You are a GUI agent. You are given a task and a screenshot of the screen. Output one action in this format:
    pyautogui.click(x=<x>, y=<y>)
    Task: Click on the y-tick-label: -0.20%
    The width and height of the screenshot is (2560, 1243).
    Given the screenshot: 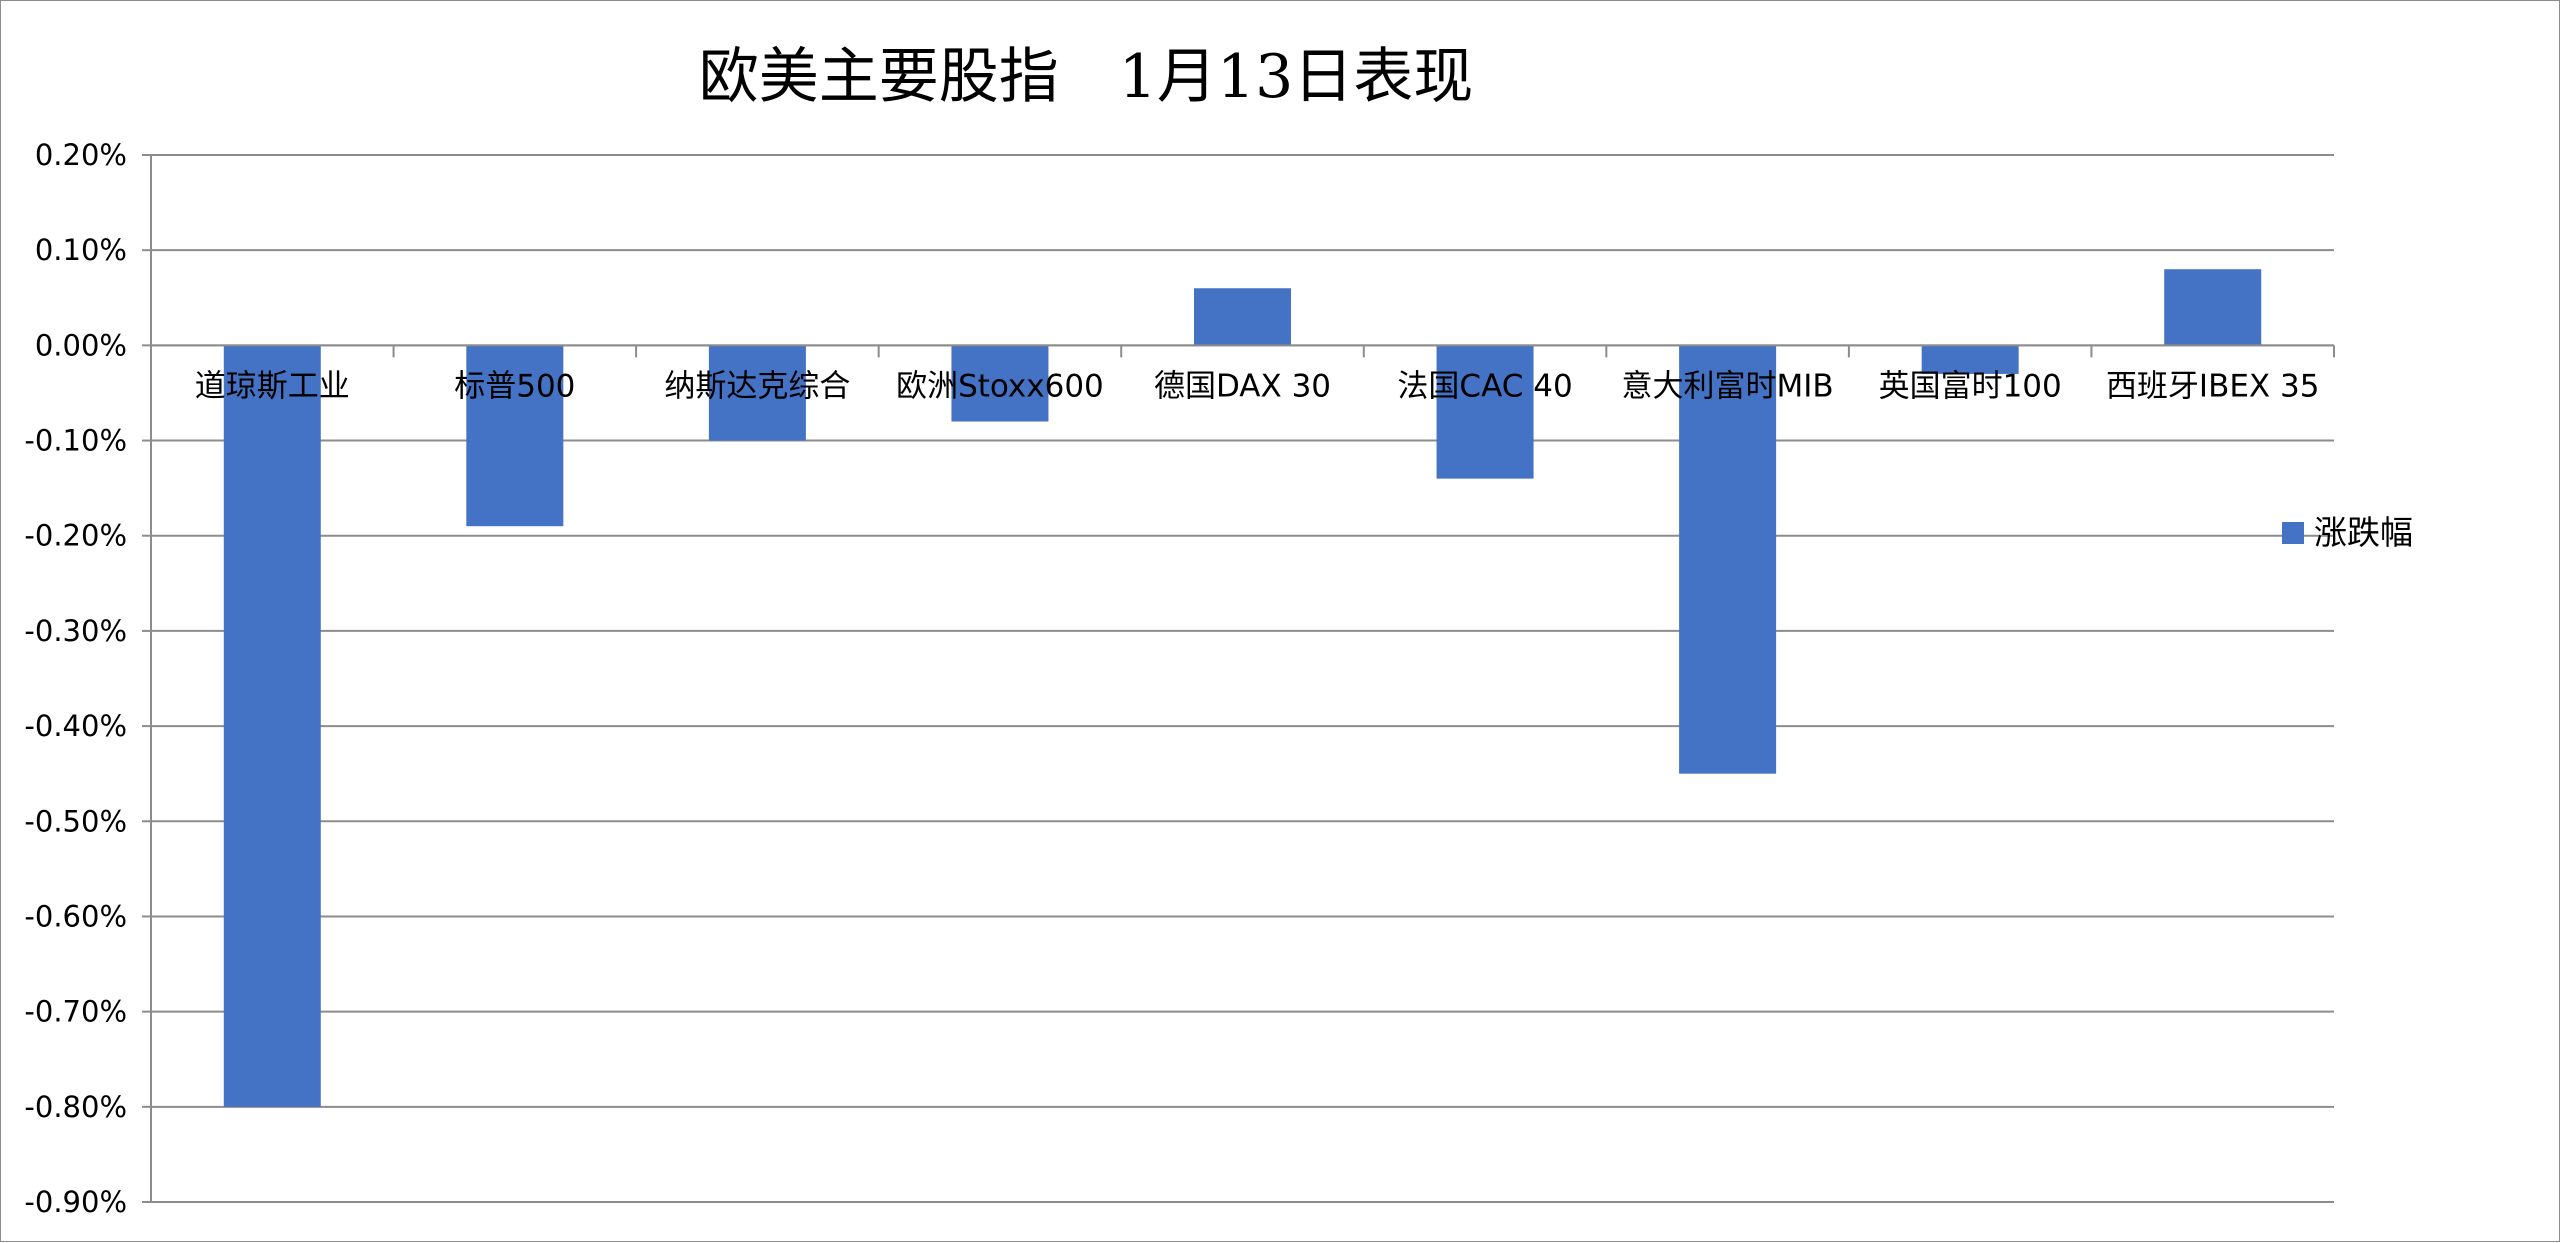 What is the action you would take?
    pyautogui.click(x=75, y=536)
    